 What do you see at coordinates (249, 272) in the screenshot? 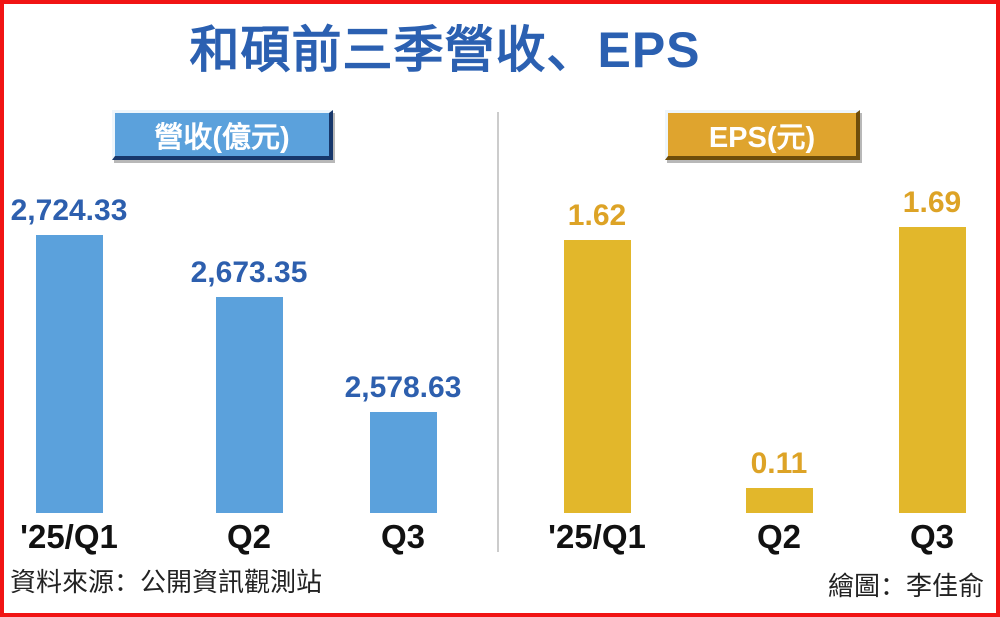
I see `revenue-value-2: 2,673.35` at bounding box center [249, 272].